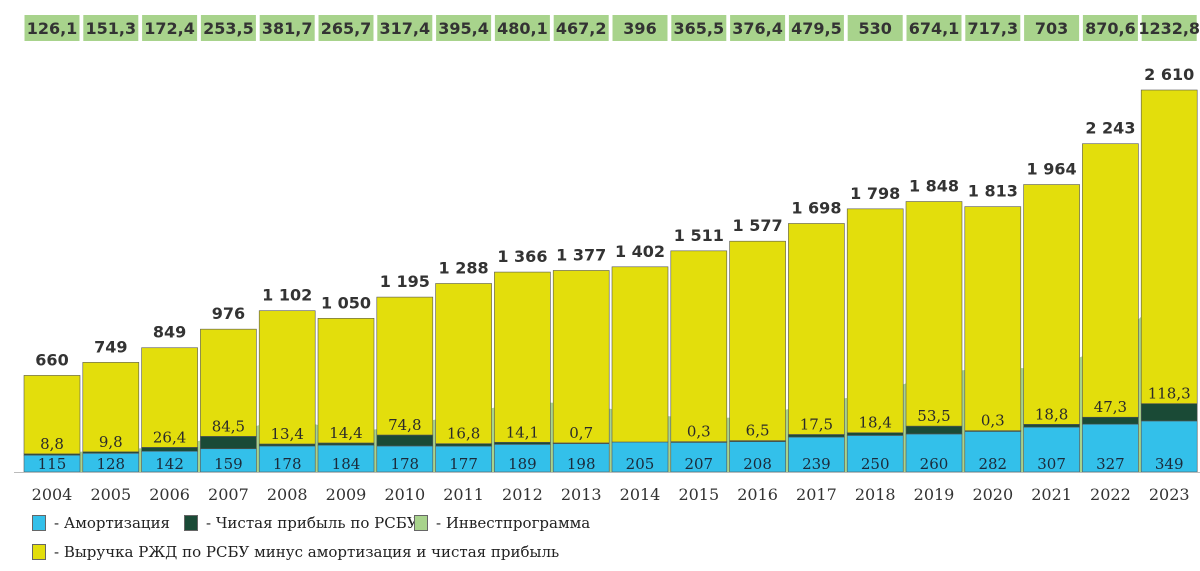  What do you see at coordinates (463, 494) in the screenshot?
I see `x-tick-2011: 2011` at bounding box center [463, 494].